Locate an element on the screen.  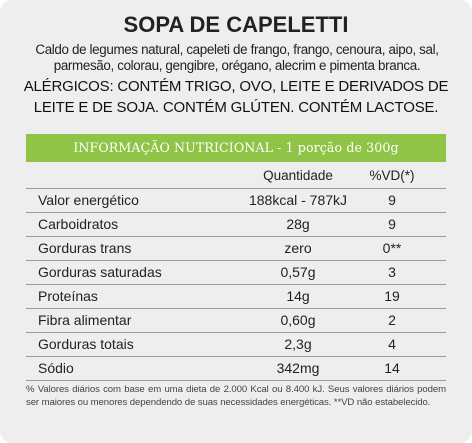
nutrient-name: Gorduras saturadas is located at coordinates (100, 272).